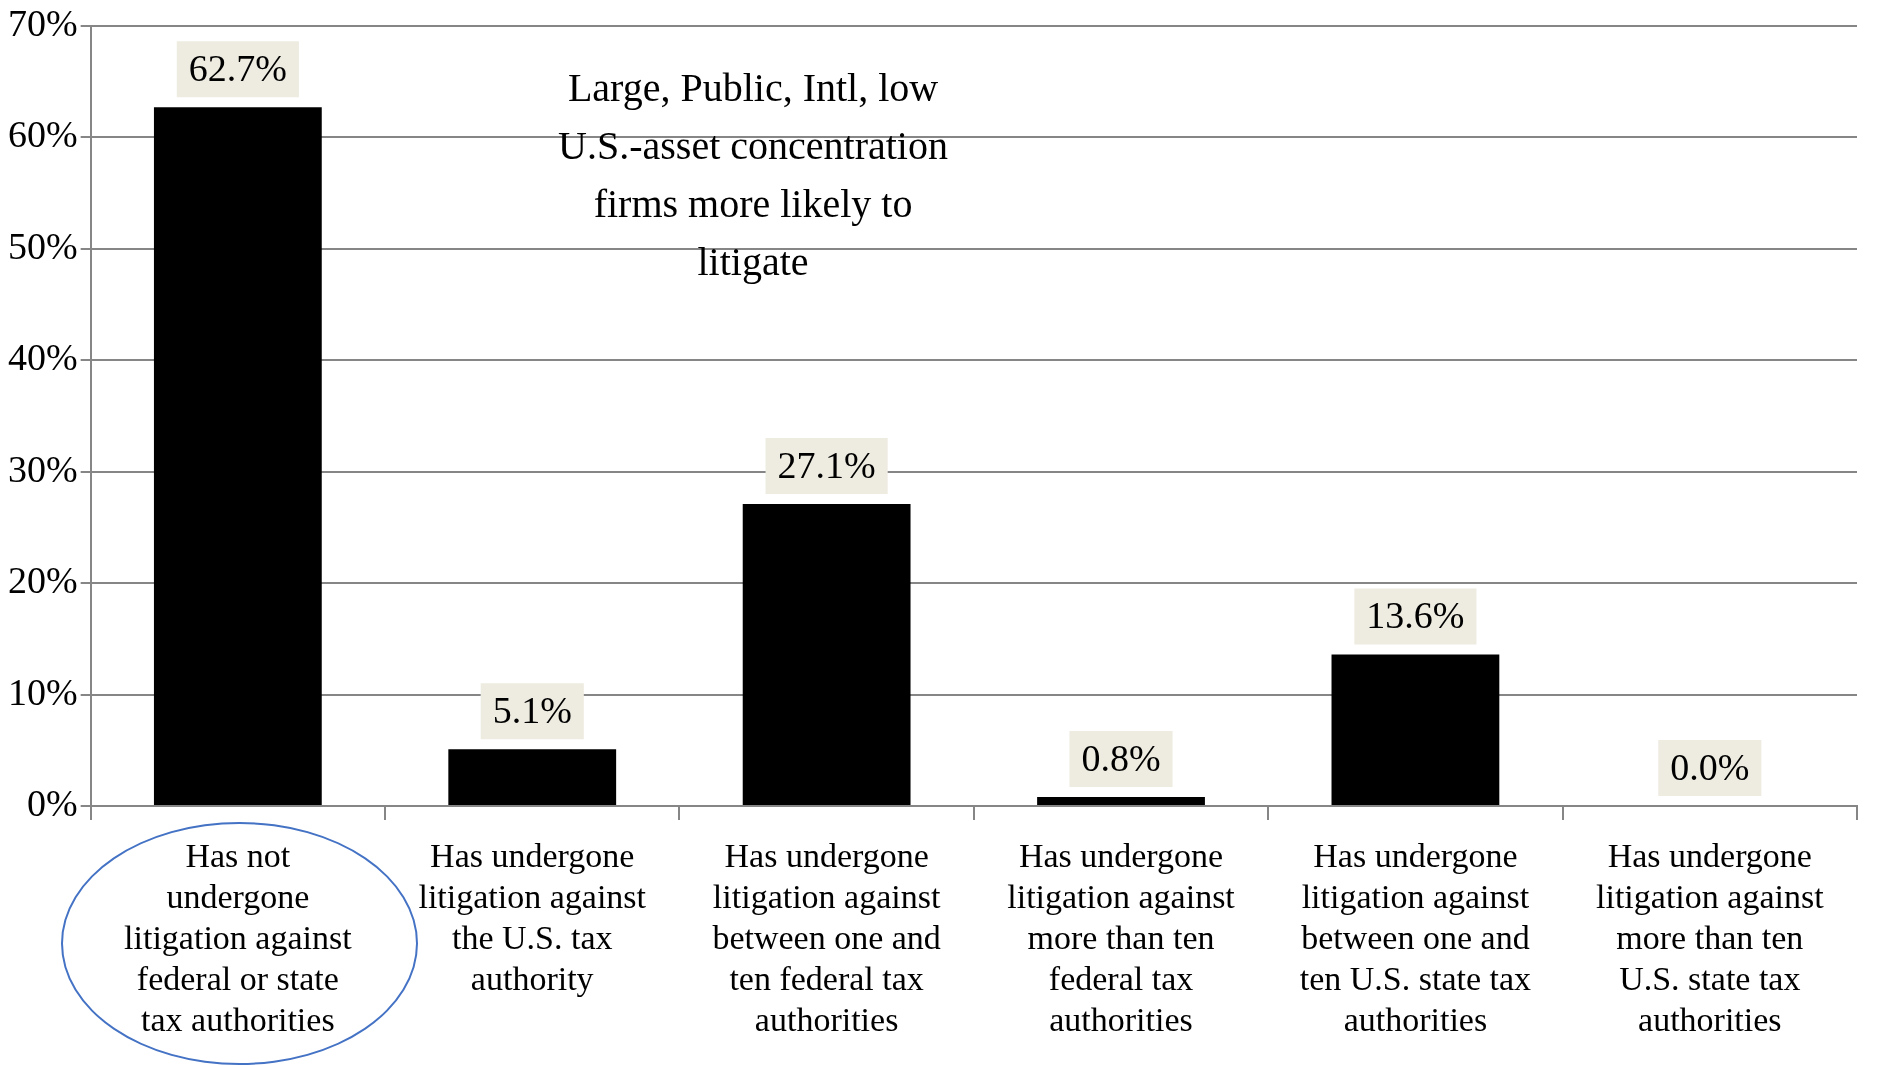 The image size is (1877, 1065). Describe the element at coordinates (237, 68) in the screenshot. I see `data-label: 62.7%` at that location.